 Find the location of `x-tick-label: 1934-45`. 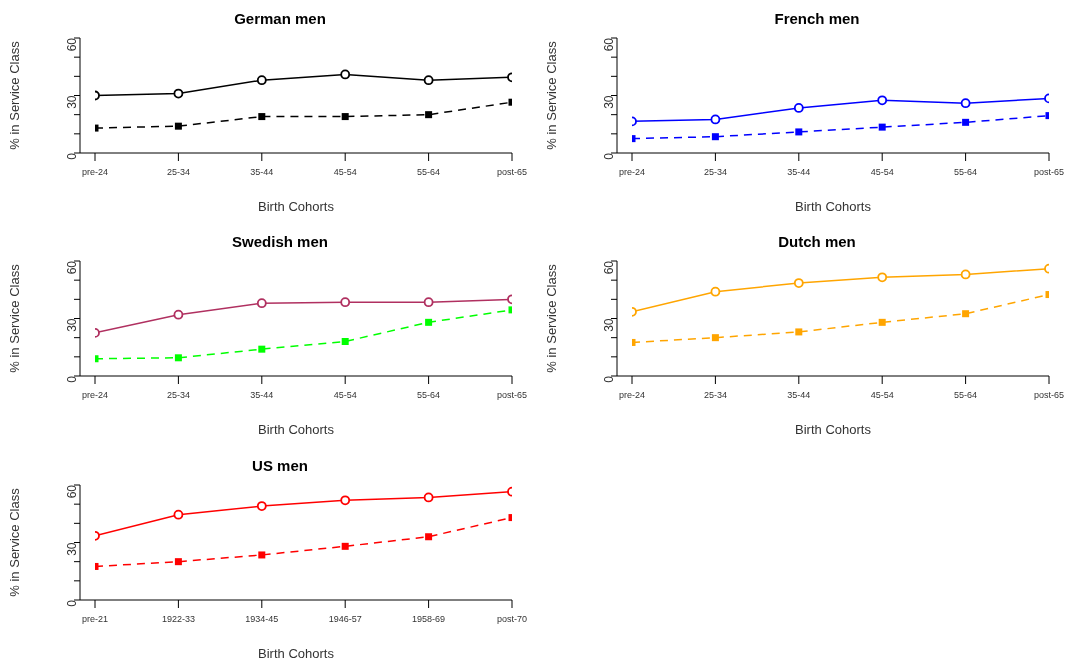

x-tick-label: 1934-45 is located at coordinates (262, 619).